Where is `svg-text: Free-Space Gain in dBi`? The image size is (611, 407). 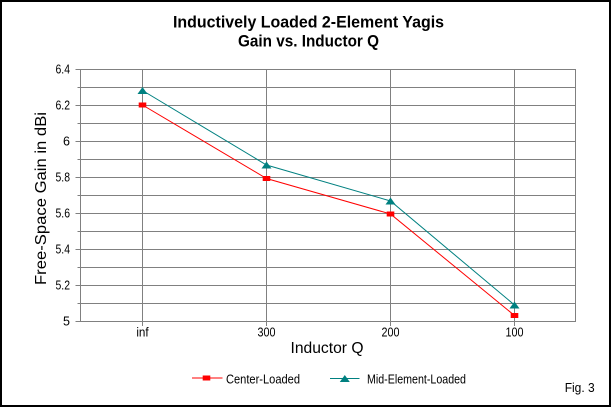 svg-text: Free-Space Gain in dBi is located at coordinates (41, 198).